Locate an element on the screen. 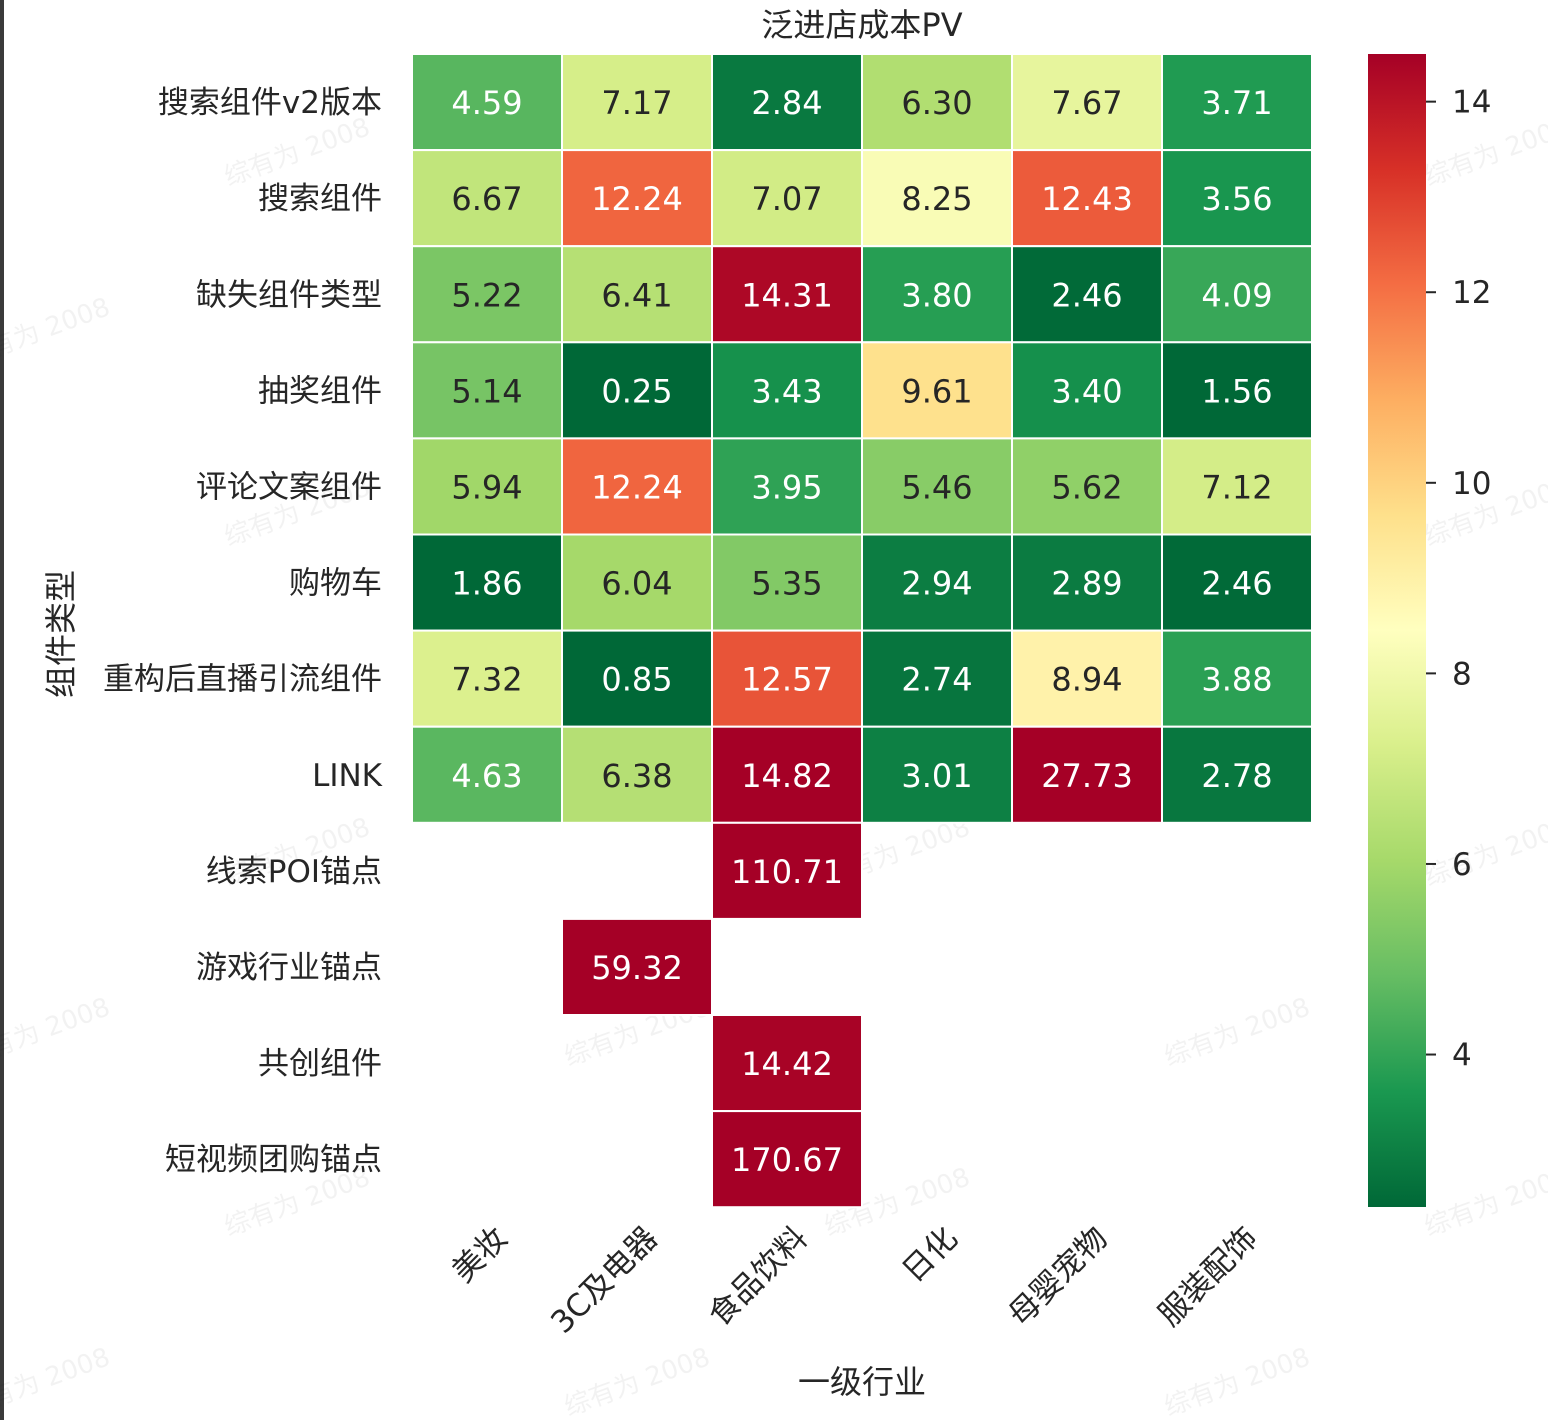 This screenshot has width=1548, height=1420. cell-value-label: 14.31 is located at coordinates (787, 295).